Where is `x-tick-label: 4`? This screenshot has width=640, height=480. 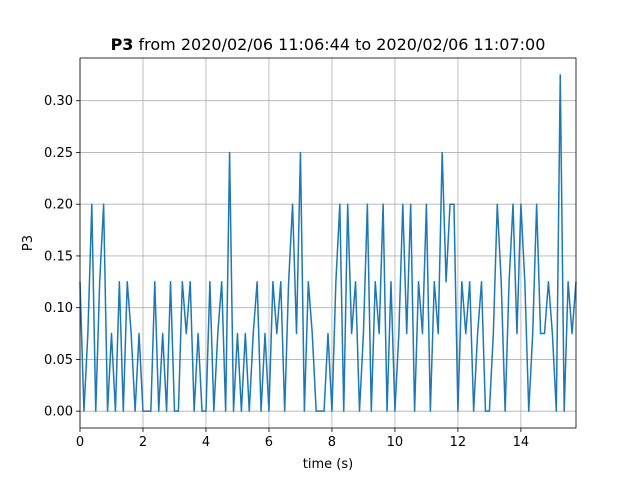
x-tick-label: 4 is located at coordinates (206, 442).